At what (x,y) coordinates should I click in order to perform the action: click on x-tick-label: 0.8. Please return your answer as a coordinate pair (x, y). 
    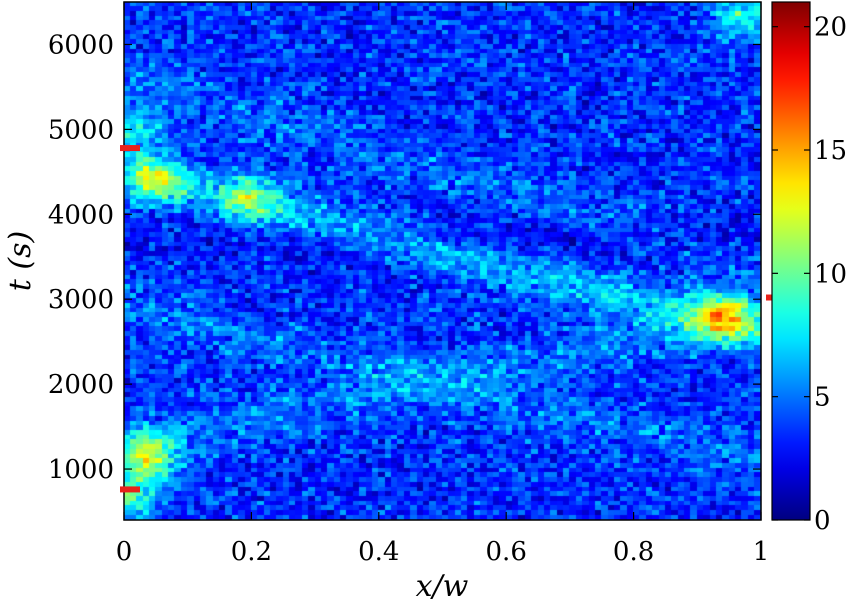
    Looking at the image, I should click on (633, 552).